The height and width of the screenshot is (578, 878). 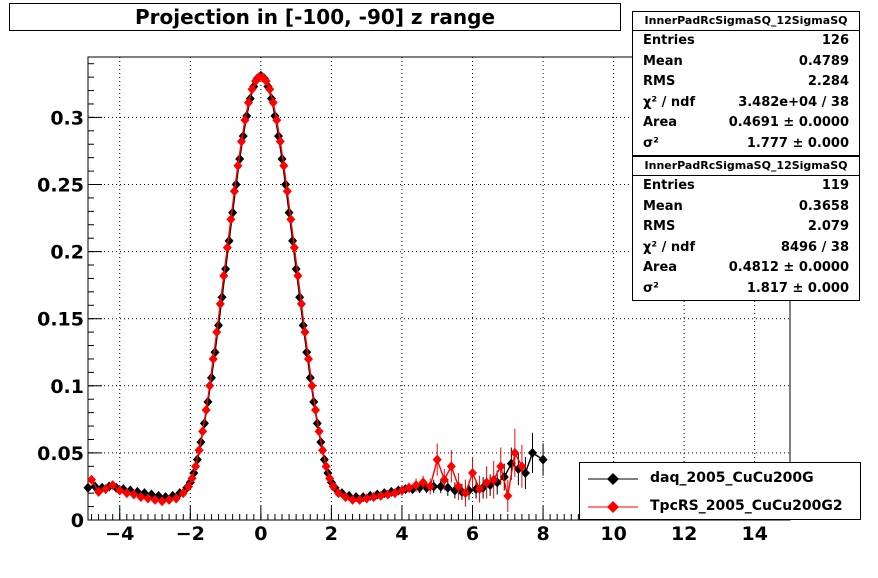 What do you see at coordinates (746, 123) in the screenshot?
I see `stats-row-area: Area 0.4691 ± 0.0000` at bounding box center [746, 123].